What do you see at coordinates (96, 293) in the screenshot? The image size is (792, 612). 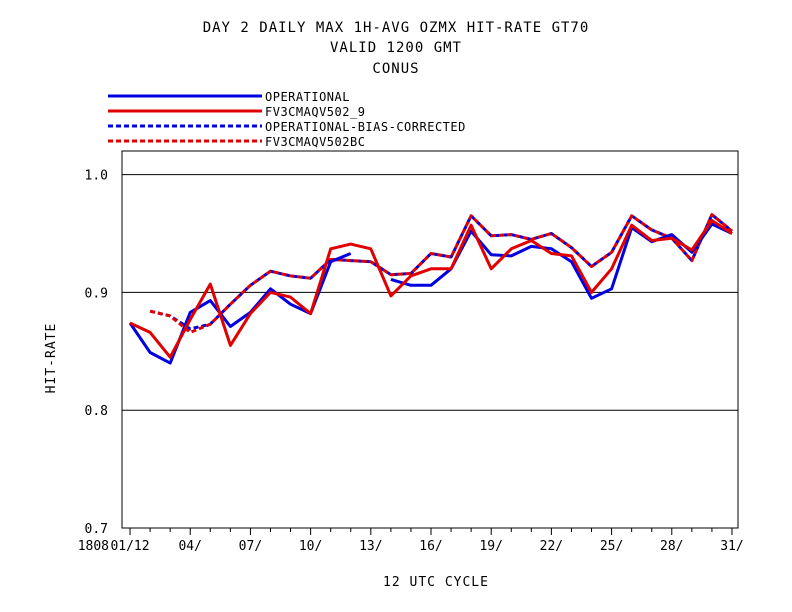 I see `y-tick-label: 0.9` at bounding box center [96, 293].